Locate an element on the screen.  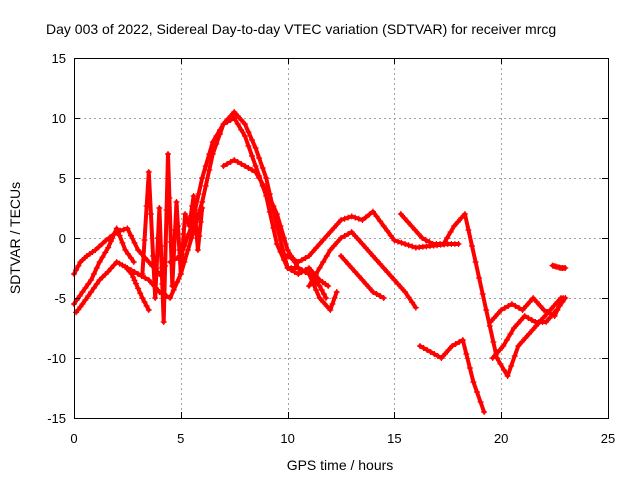
y-tick-label: -15 is located at coordinates (56, 418).